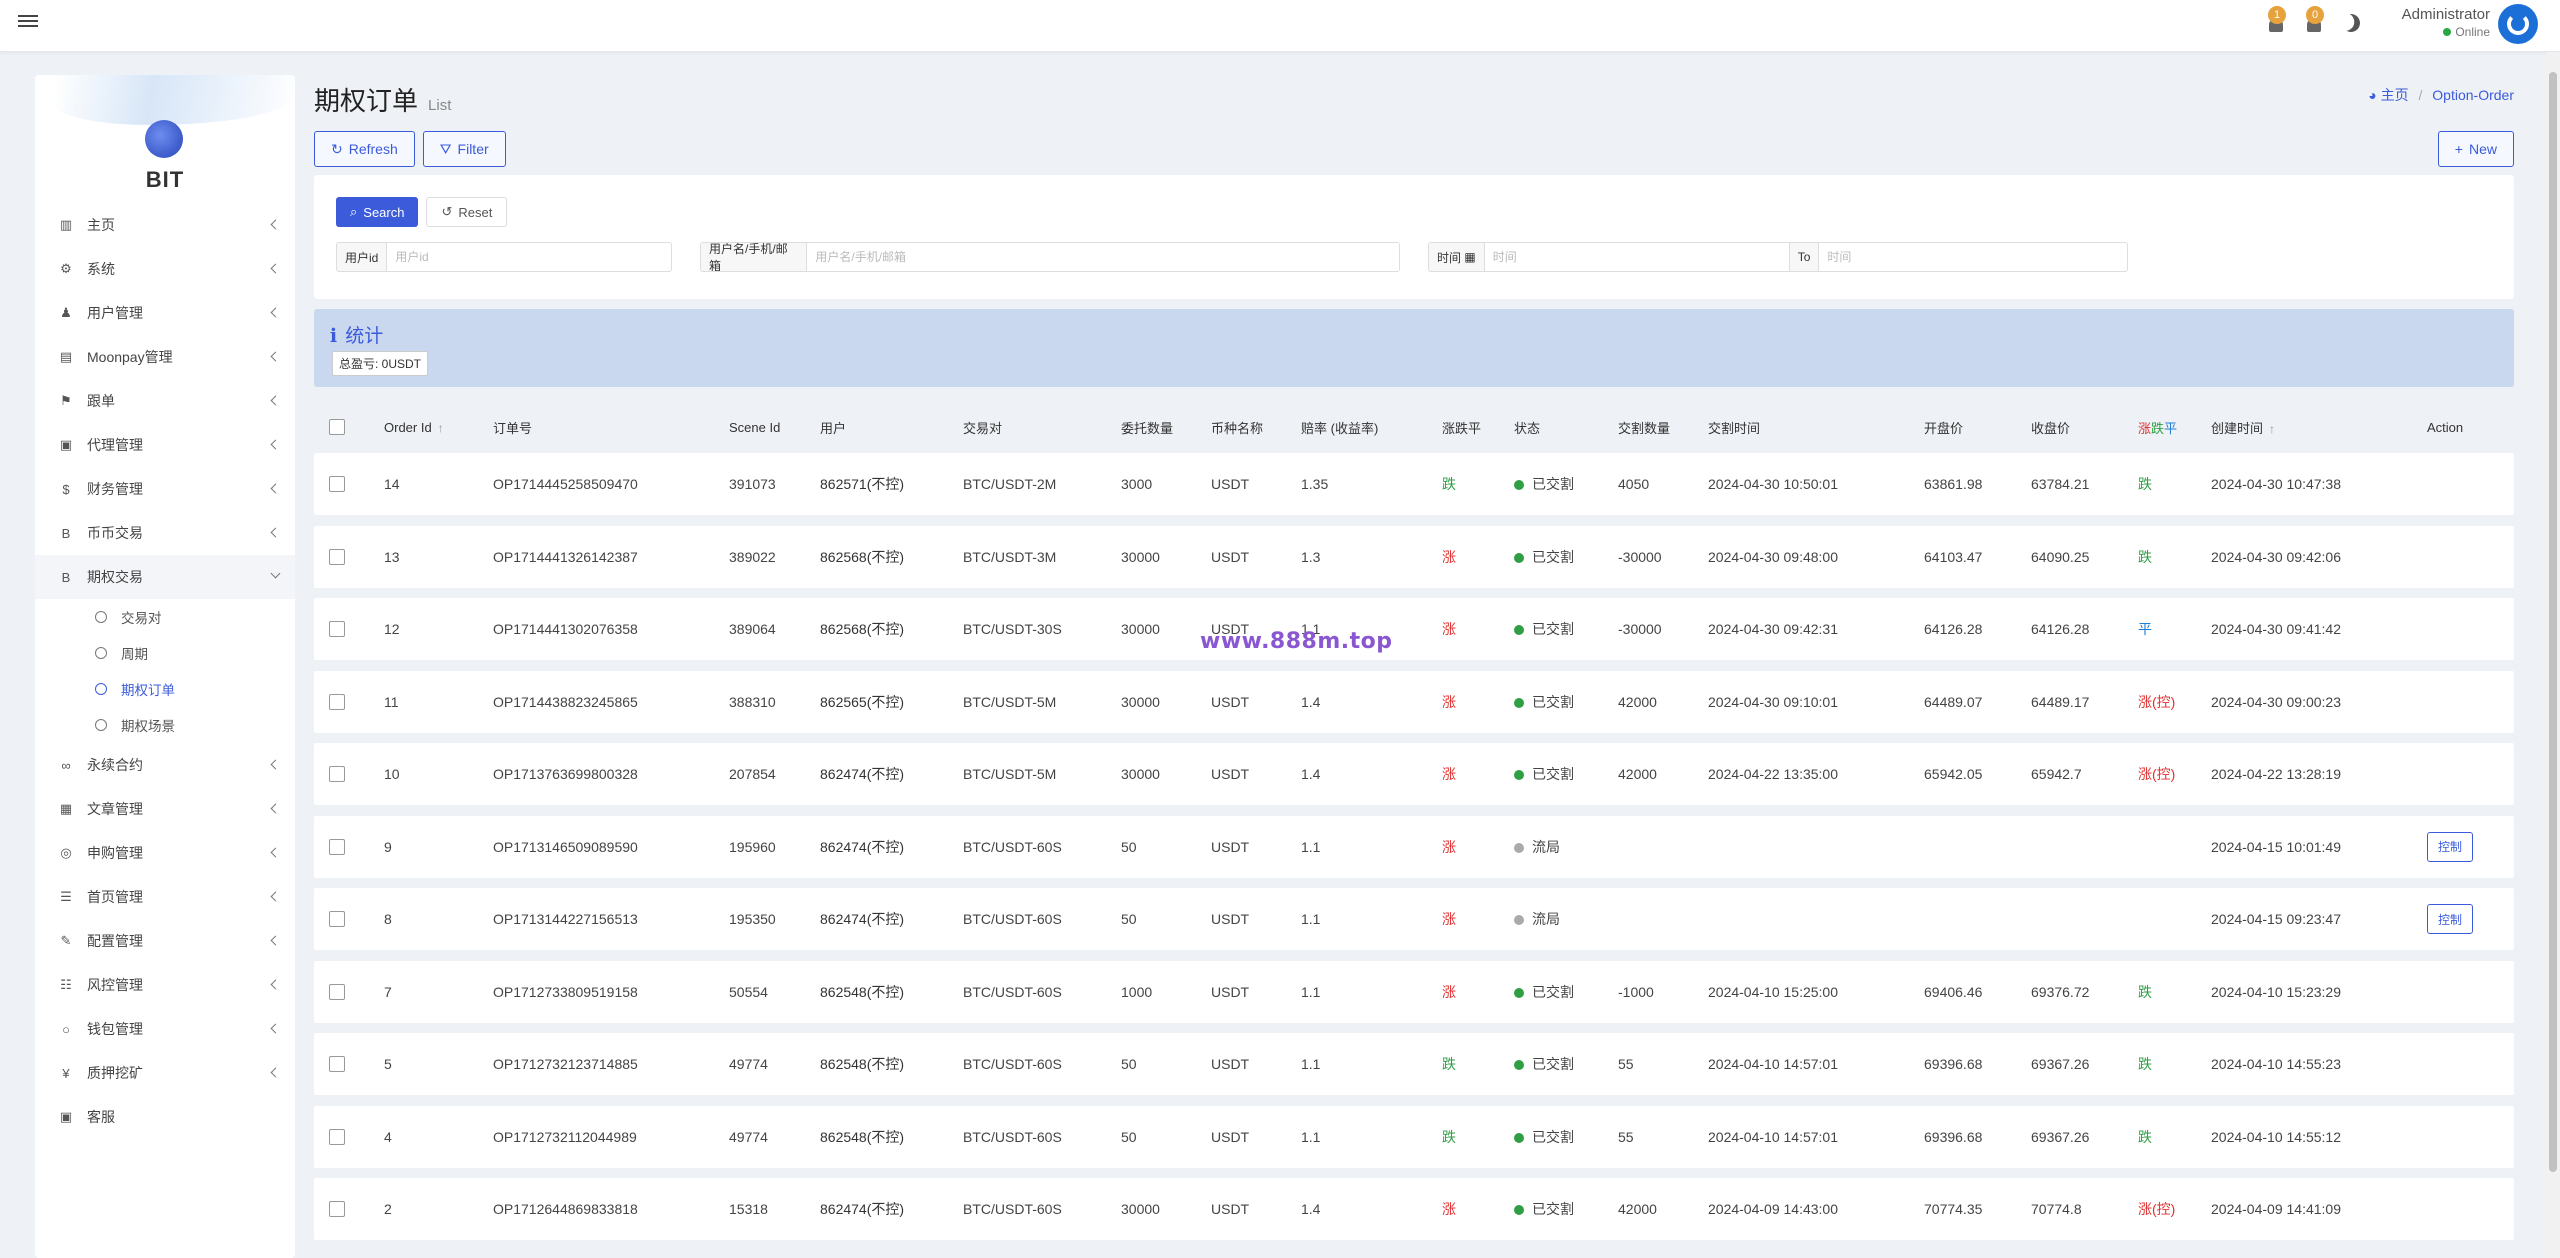 The width and height of the screenshot is (2560, 1258). Describe the element at coordinates (2171, 428) in the screenshot. I see `result-legend-flat: 平` at that location.